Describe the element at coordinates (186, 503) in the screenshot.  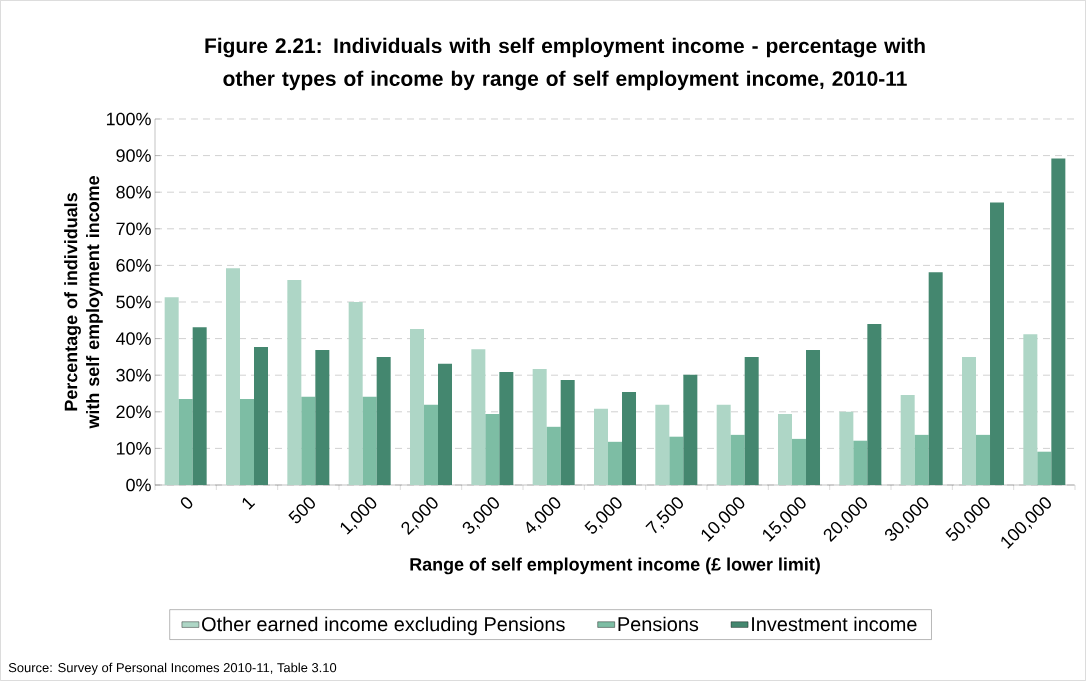
I see `x-tick-label: 0` at that location.